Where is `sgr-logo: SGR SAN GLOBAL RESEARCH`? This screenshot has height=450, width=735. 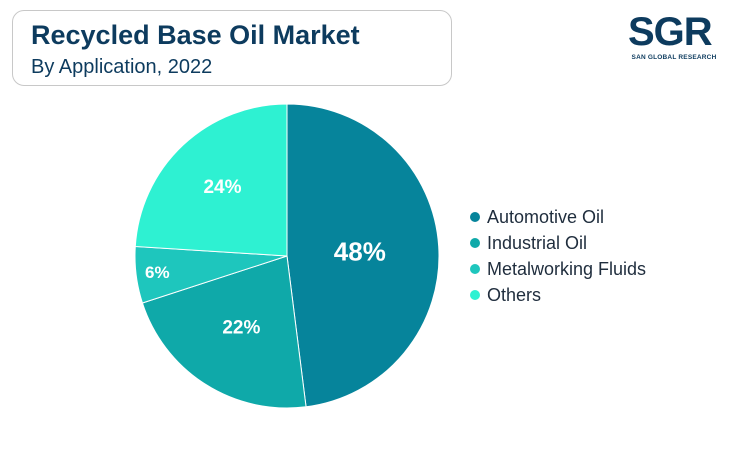 sgr-logo: SGR SAN GLOBAL RESEARCH is located at coordinates (674, 38).